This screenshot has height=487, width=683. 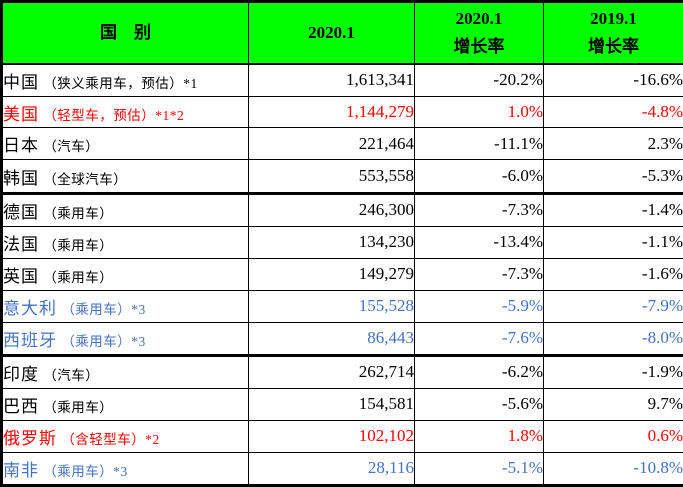 What do you see at coordinates (613, 112) in the screenshot?
I see `growth-2019-cell: -4.8%` at bounding box center [613, 112].